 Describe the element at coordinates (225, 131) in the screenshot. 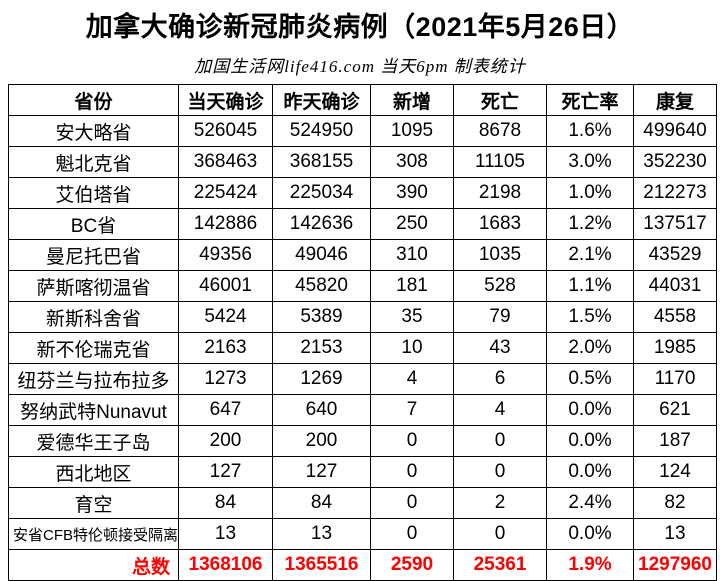

I see `today-confirmed-cell: 526045` at that location.